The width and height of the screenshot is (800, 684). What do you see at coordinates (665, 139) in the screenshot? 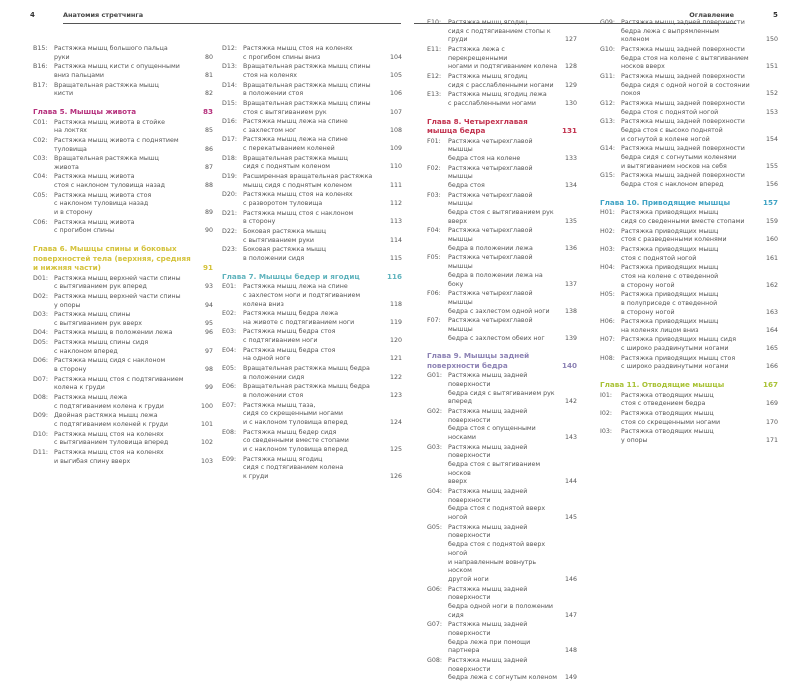
I see `entry-text-line: и согнутой в колене ногой` at bounding box center [665, 139].